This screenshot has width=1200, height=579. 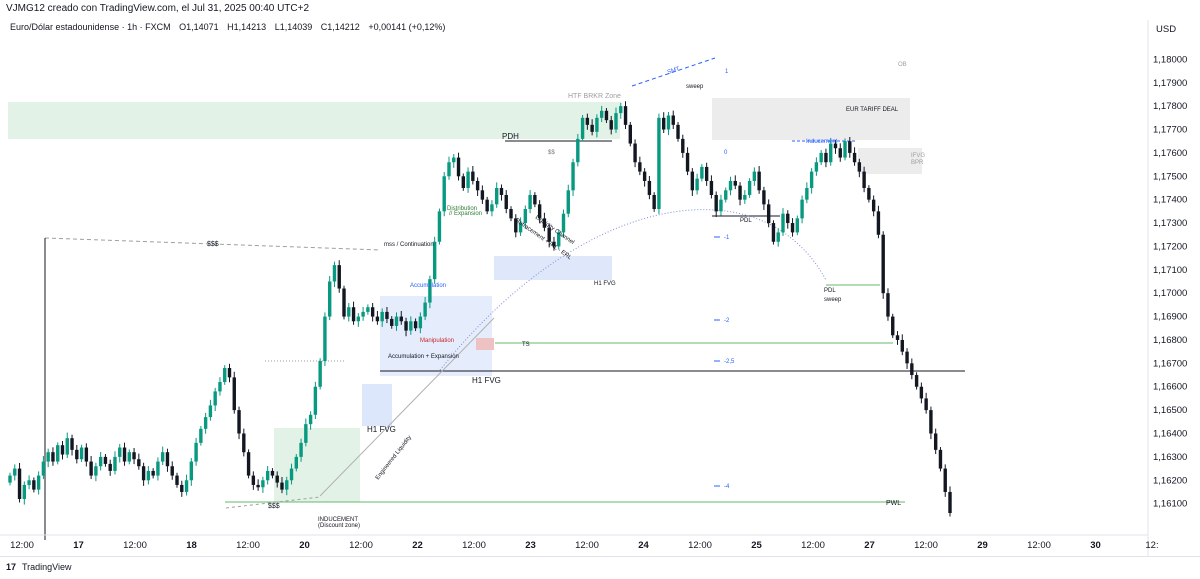 I want to click on ifvg-zone-grey, so click(x=890, y=161).